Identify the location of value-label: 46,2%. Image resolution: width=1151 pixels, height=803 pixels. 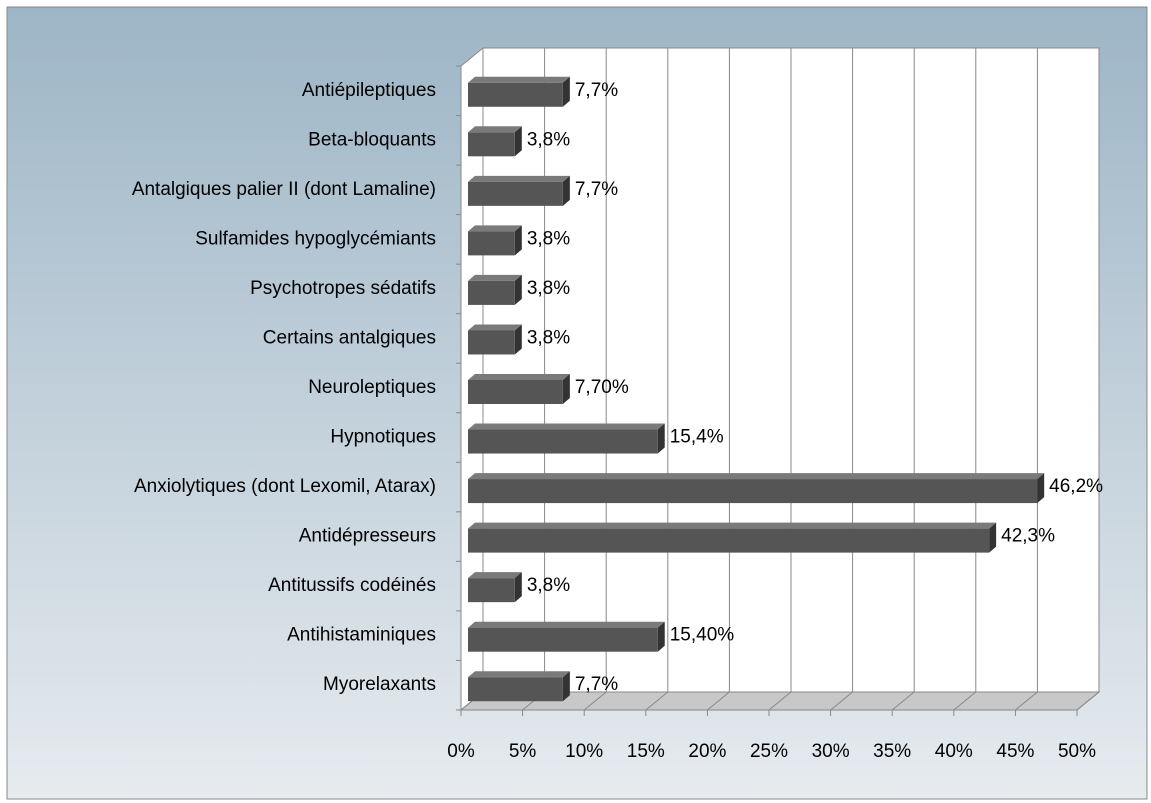
(1076, 486).